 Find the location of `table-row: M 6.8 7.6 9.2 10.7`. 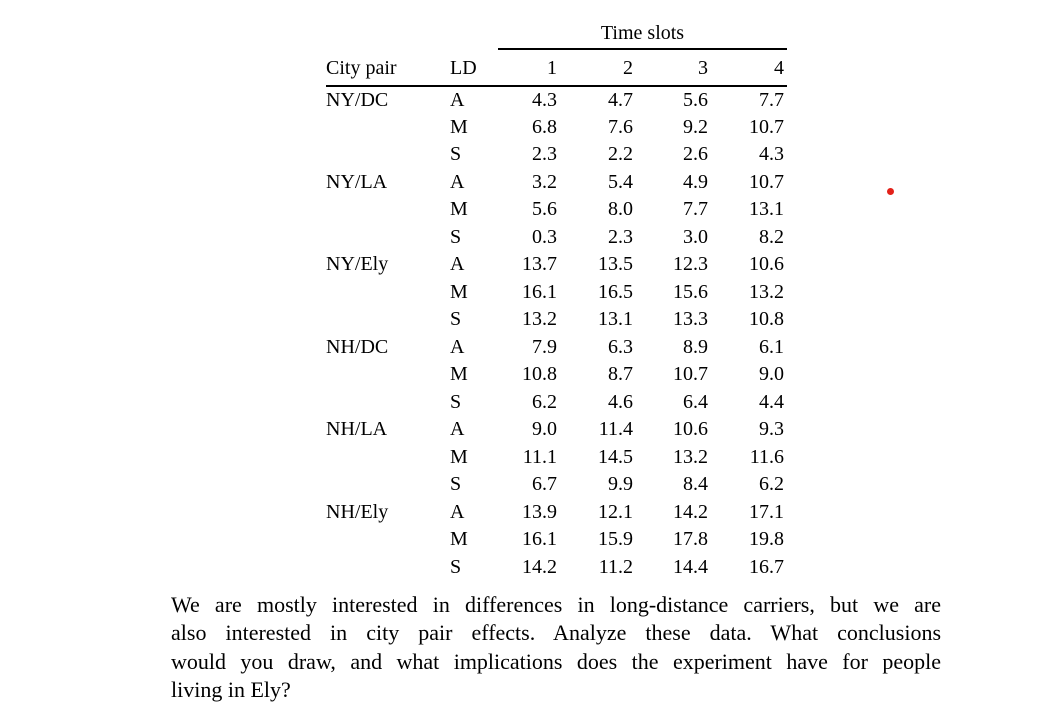

table-row: M 6.8 7.6 9.2 10.7 is located at coordinates (556, 128).